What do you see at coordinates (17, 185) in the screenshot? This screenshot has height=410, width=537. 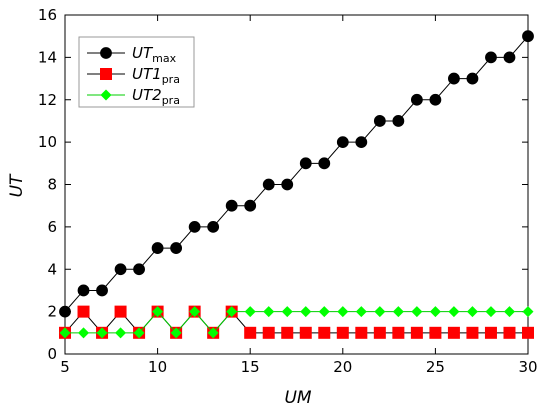 I see `y-axis-title: UT` at bounding box center [17, 185].